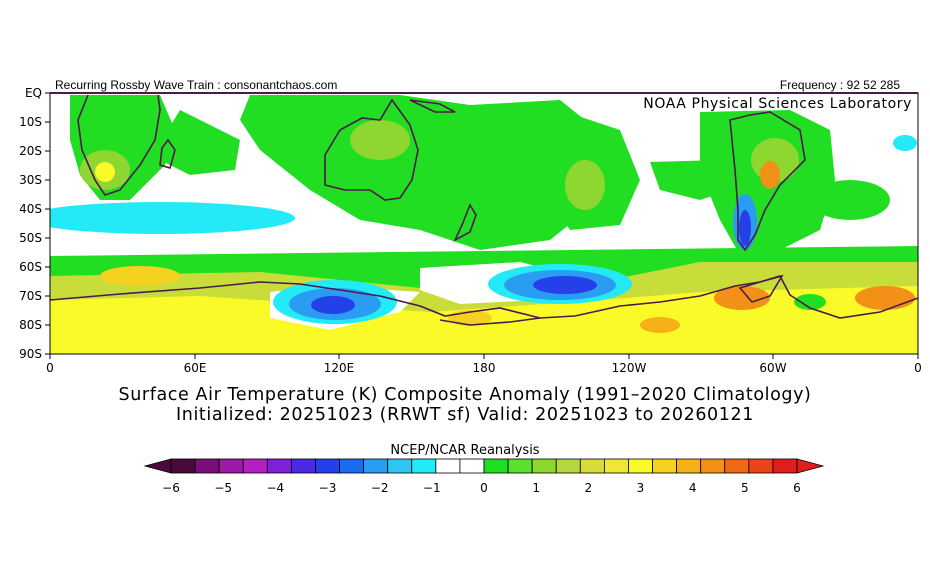  I want to click on colorbar-left-arrow, so click(157, 466).